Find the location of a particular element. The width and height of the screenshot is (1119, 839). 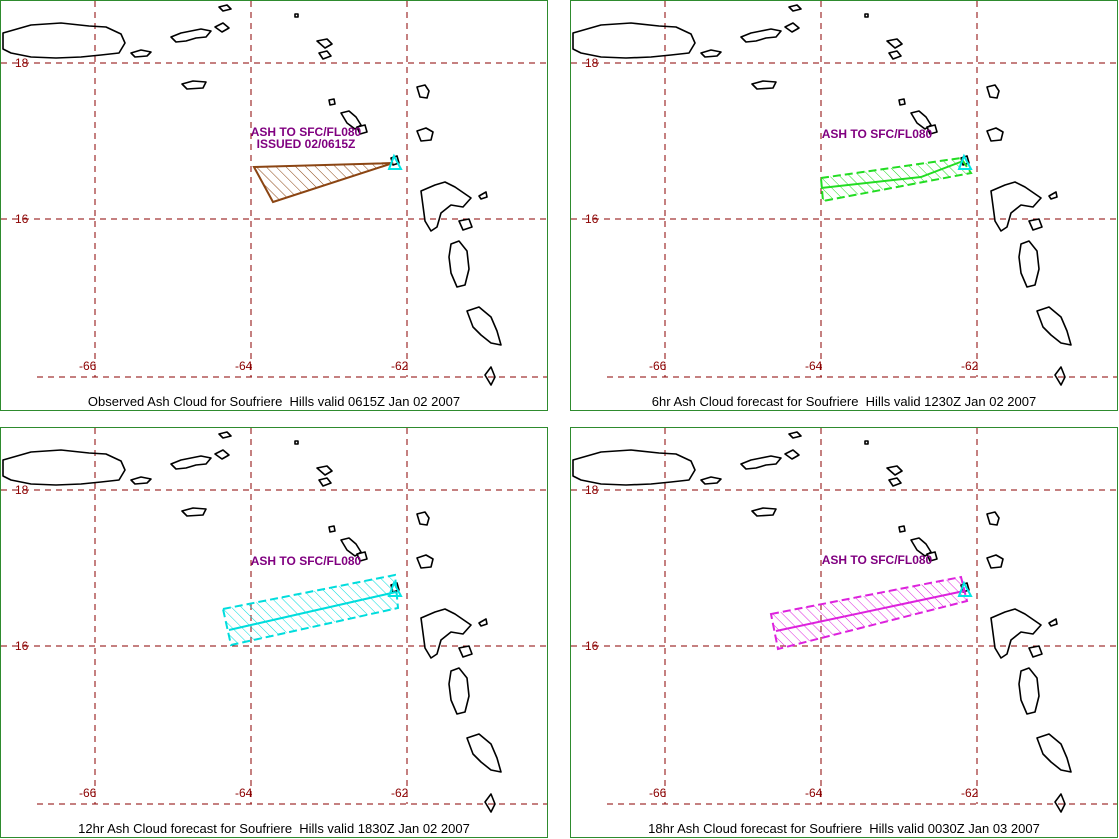

latitude-label: 16 is located at coordinates (592, 646).